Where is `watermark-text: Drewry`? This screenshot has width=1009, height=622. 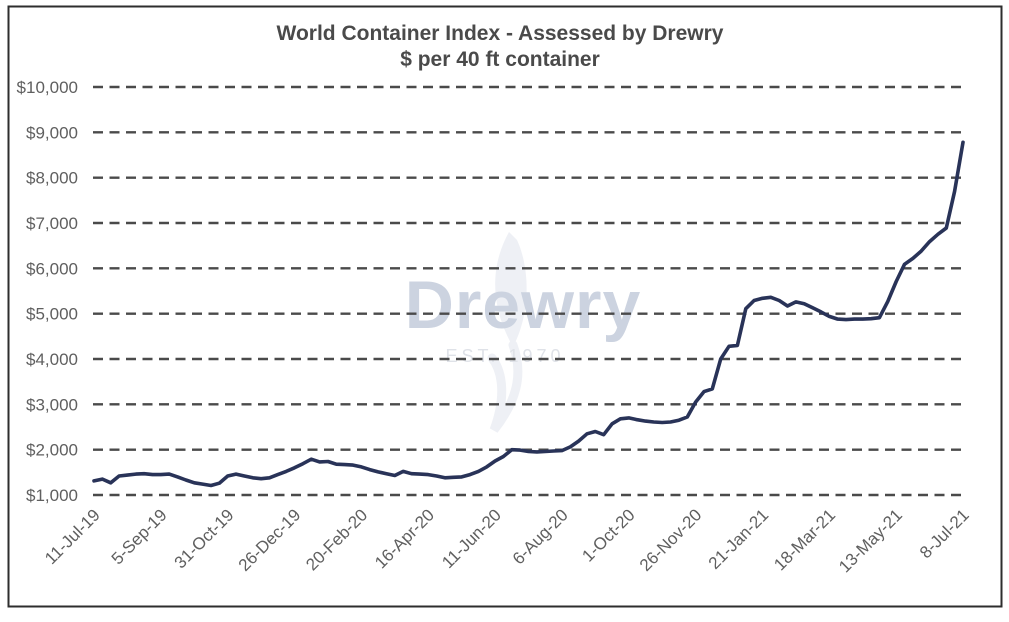
watermark-text: Drewry is located at coordinates (523, 305).